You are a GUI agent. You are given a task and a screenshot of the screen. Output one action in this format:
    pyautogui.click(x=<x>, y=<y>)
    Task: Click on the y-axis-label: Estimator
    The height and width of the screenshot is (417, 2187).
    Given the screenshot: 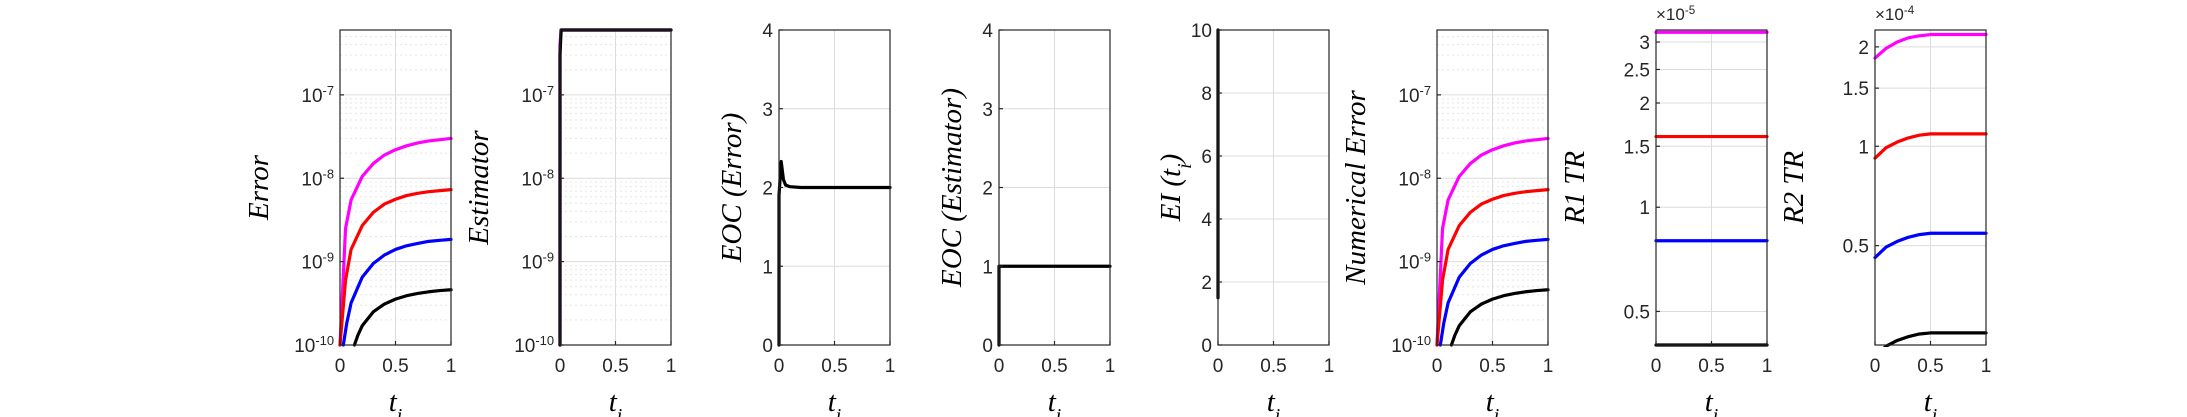 What is the action you would take?
    pyautogui.click(x=479, y=188)
    